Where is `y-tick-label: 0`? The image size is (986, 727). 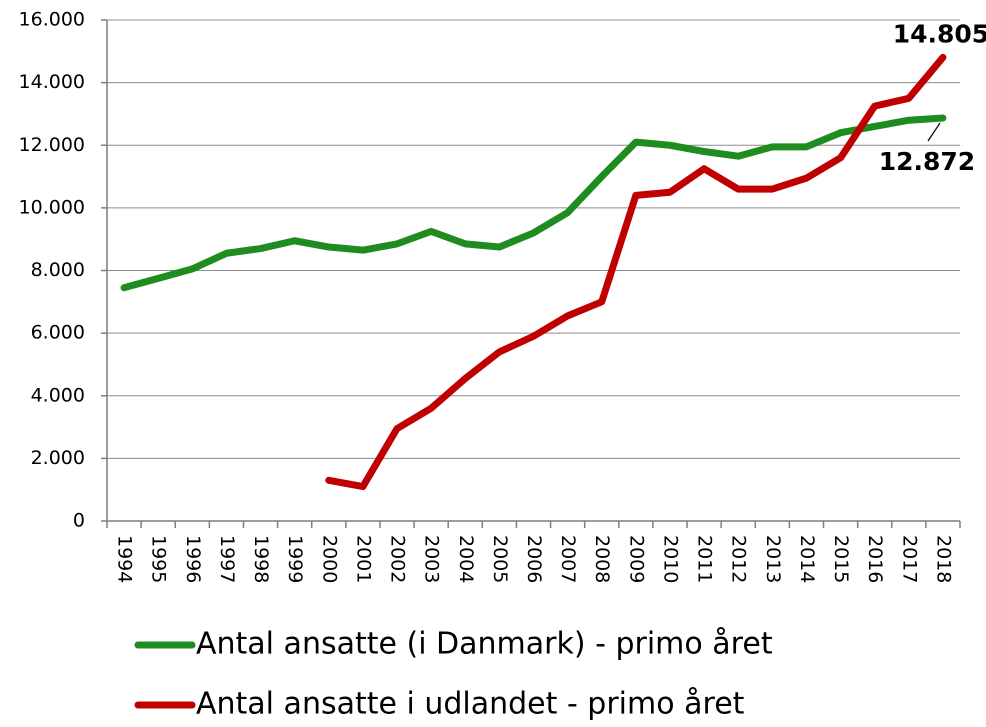
y-tick-label: 0 is located at coordinates (79, 521).